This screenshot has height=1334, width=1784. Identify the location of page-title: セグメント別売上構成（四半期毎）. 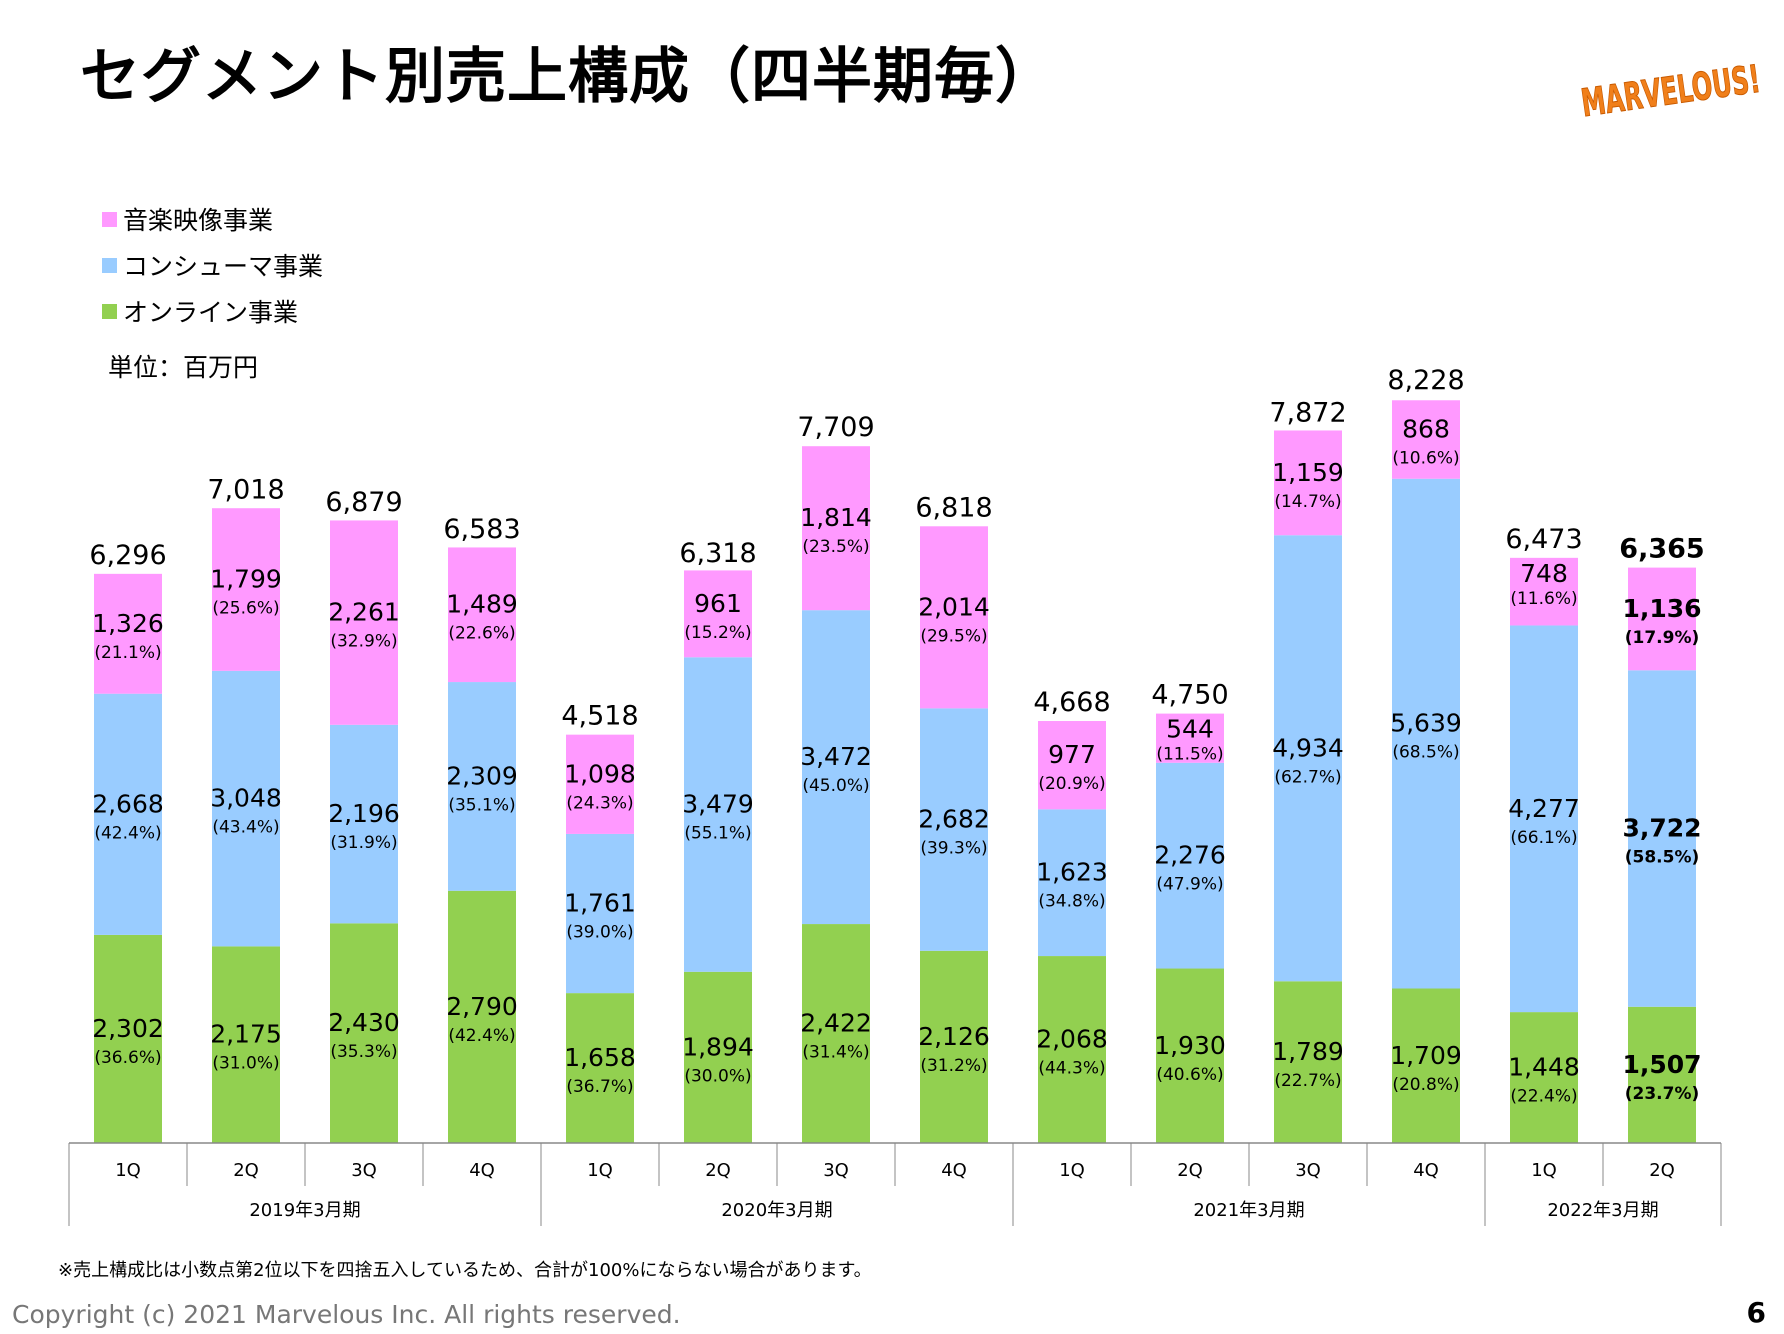
(568, 77).